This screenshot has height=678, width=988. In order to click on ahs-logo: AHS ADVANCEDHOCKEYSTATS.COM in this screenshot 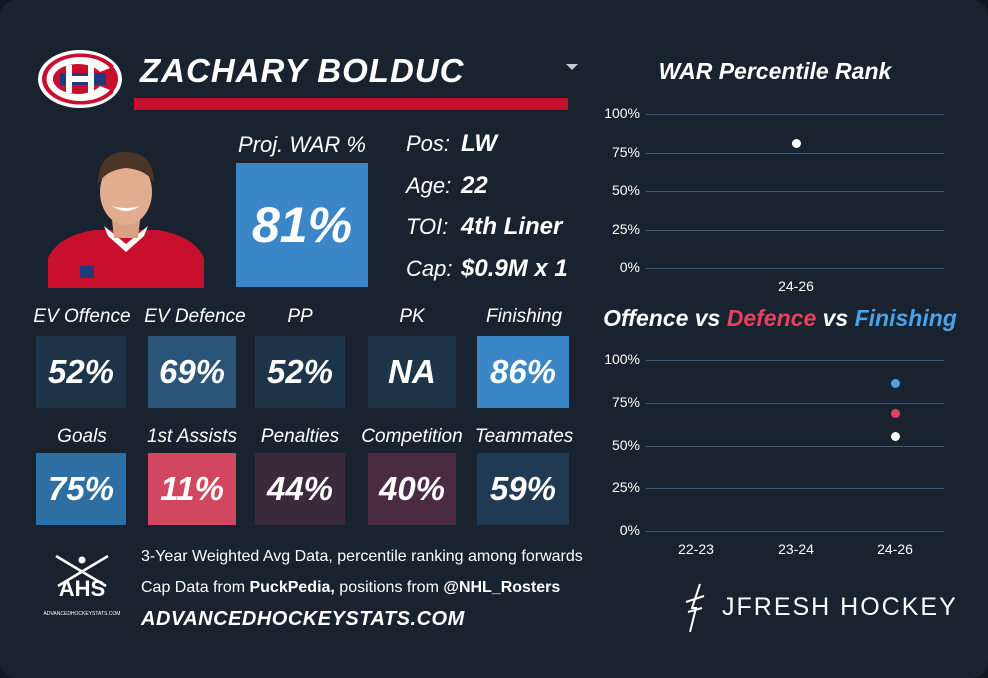, I will do `click(82, 585)`.